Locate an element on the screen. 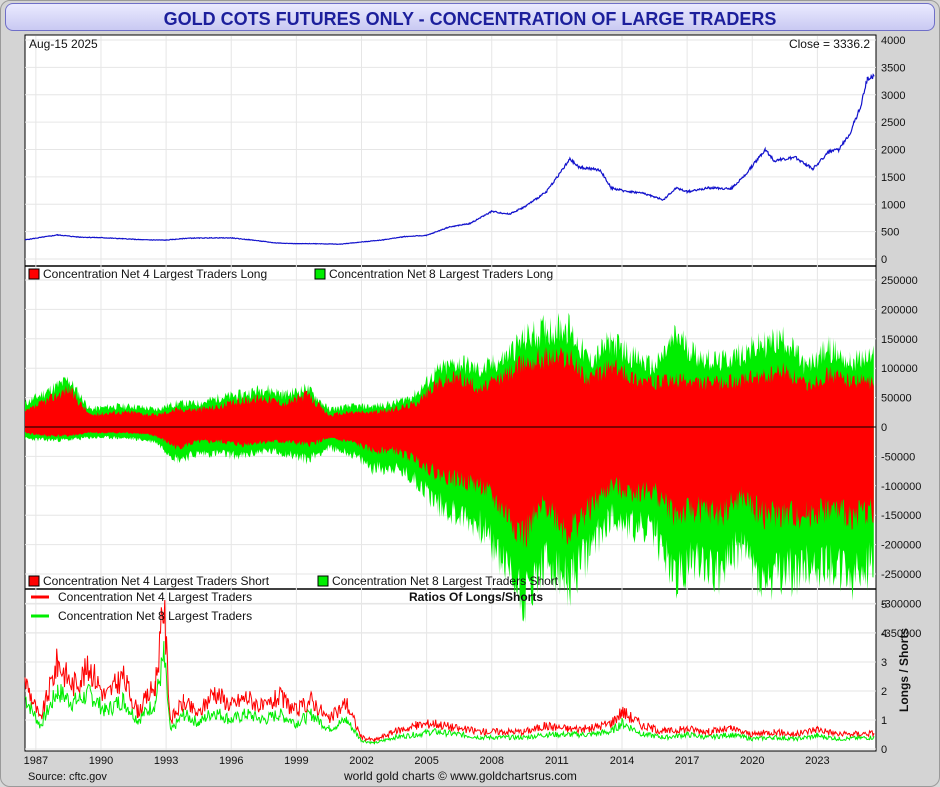 The height and width of the screenshot is (787, 940). x-tick-label: 1996 is located at coordinates (231, 761).